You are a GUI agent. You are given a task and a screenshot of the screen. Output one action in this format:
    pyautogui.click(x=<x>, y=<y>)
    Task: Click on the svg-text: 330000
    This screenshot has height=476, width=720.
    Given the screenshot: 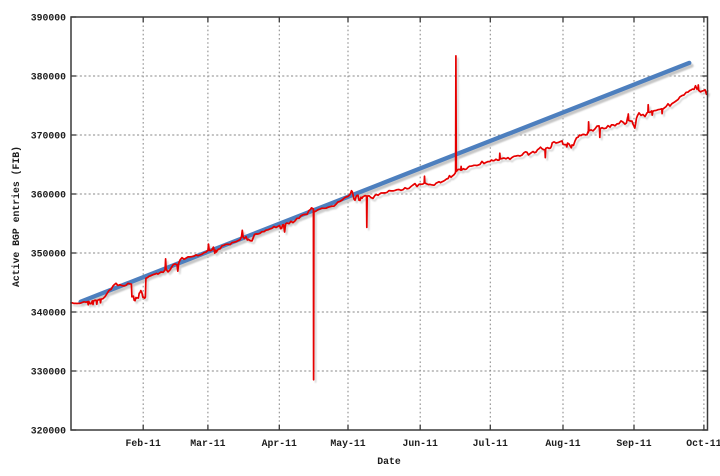 What is the action you would take?
    pyautogui.click(x=48, y=371)
    